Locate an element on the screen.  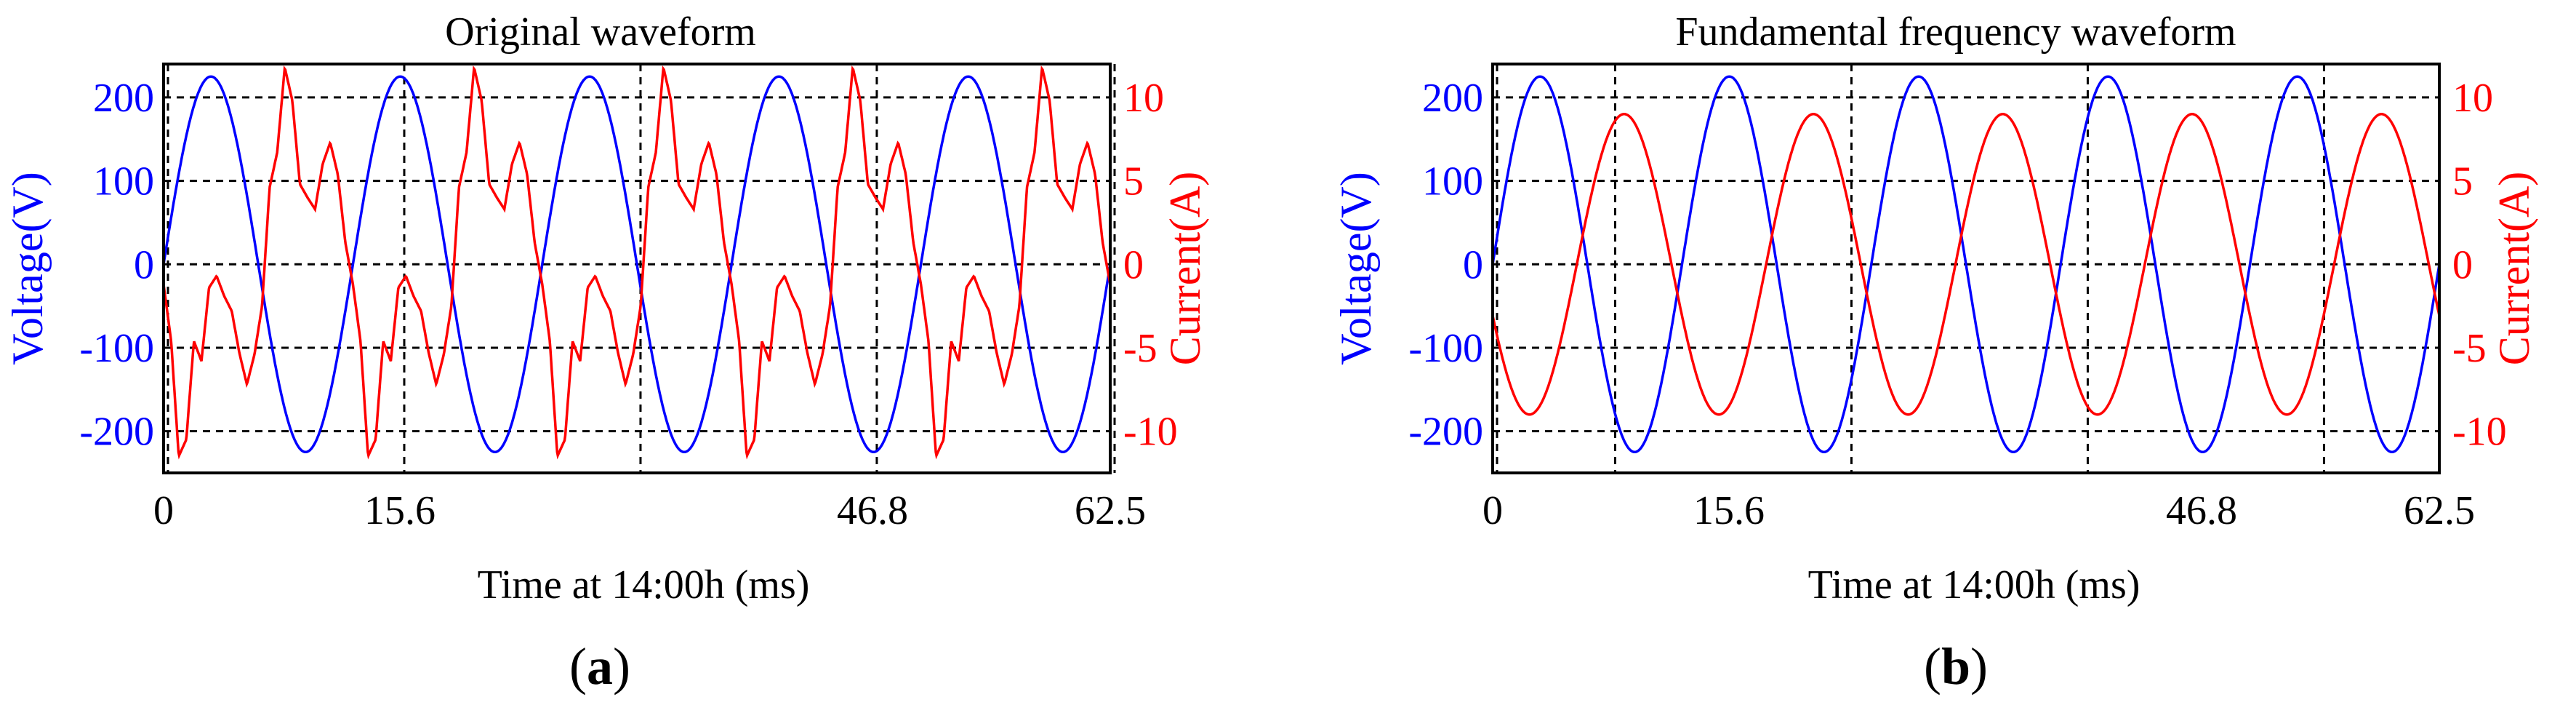
chart-title: Fundamental frequency waveform is located at coordinates (1956, 32).